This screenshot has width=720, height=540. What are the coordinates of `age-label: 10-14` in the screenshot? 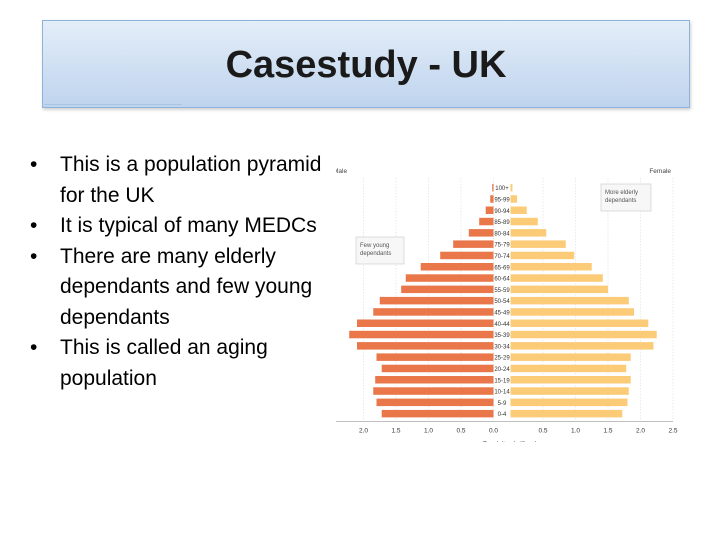 It's located at (502, 393).